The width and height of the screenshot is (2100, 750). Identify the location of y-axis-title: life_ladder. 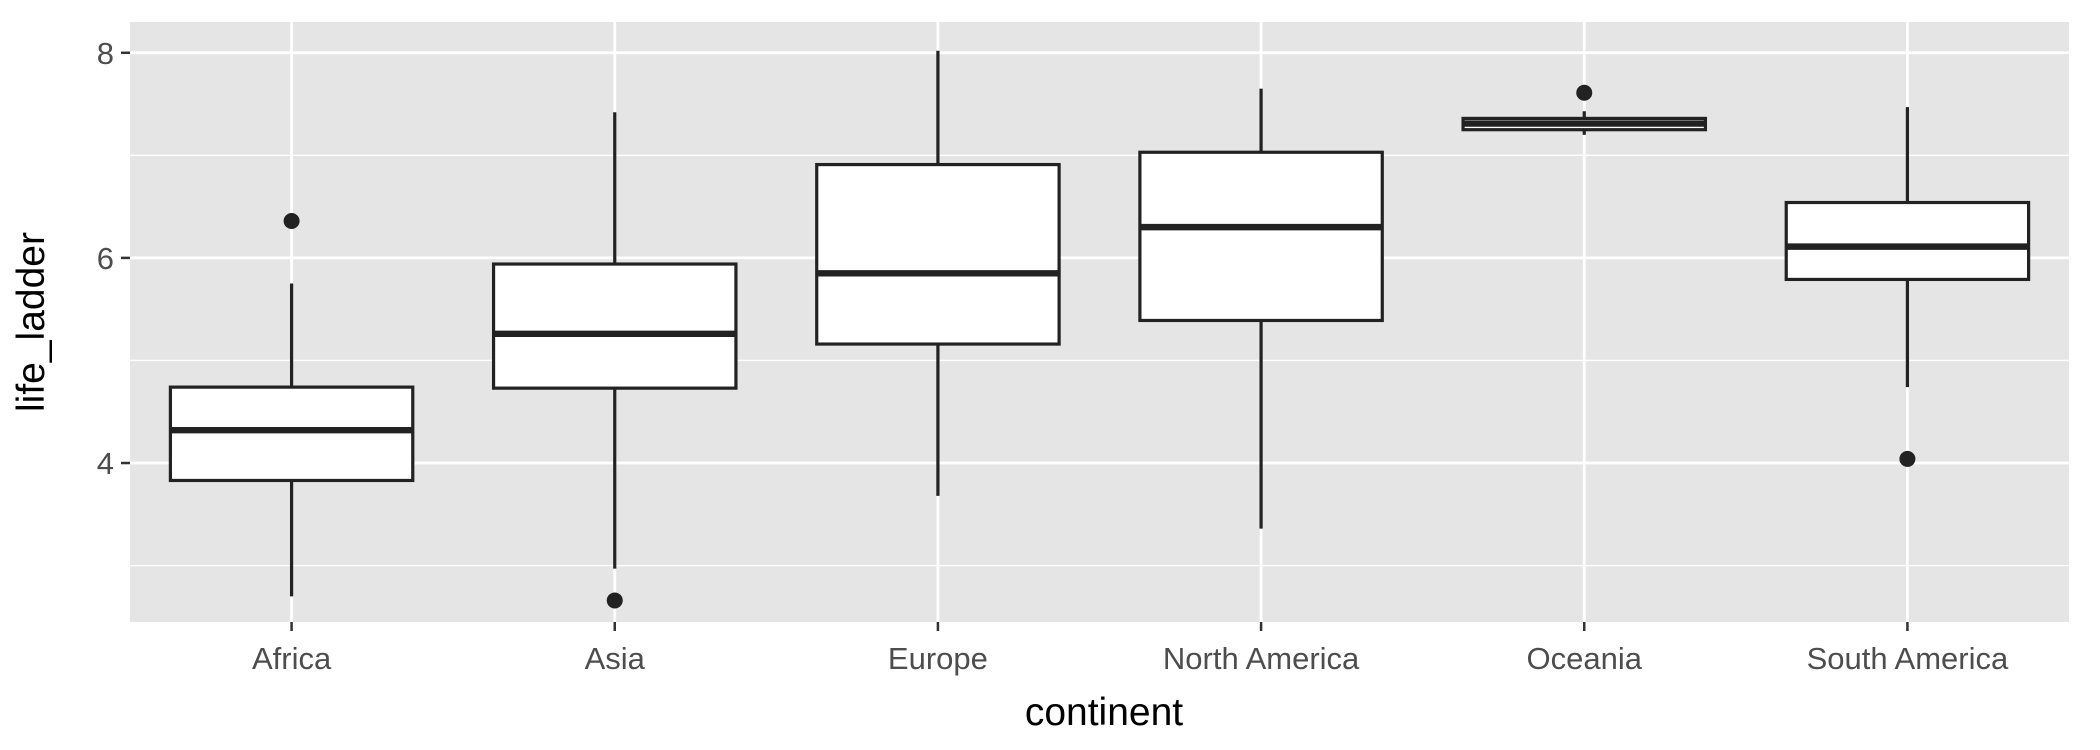
(31, 322).